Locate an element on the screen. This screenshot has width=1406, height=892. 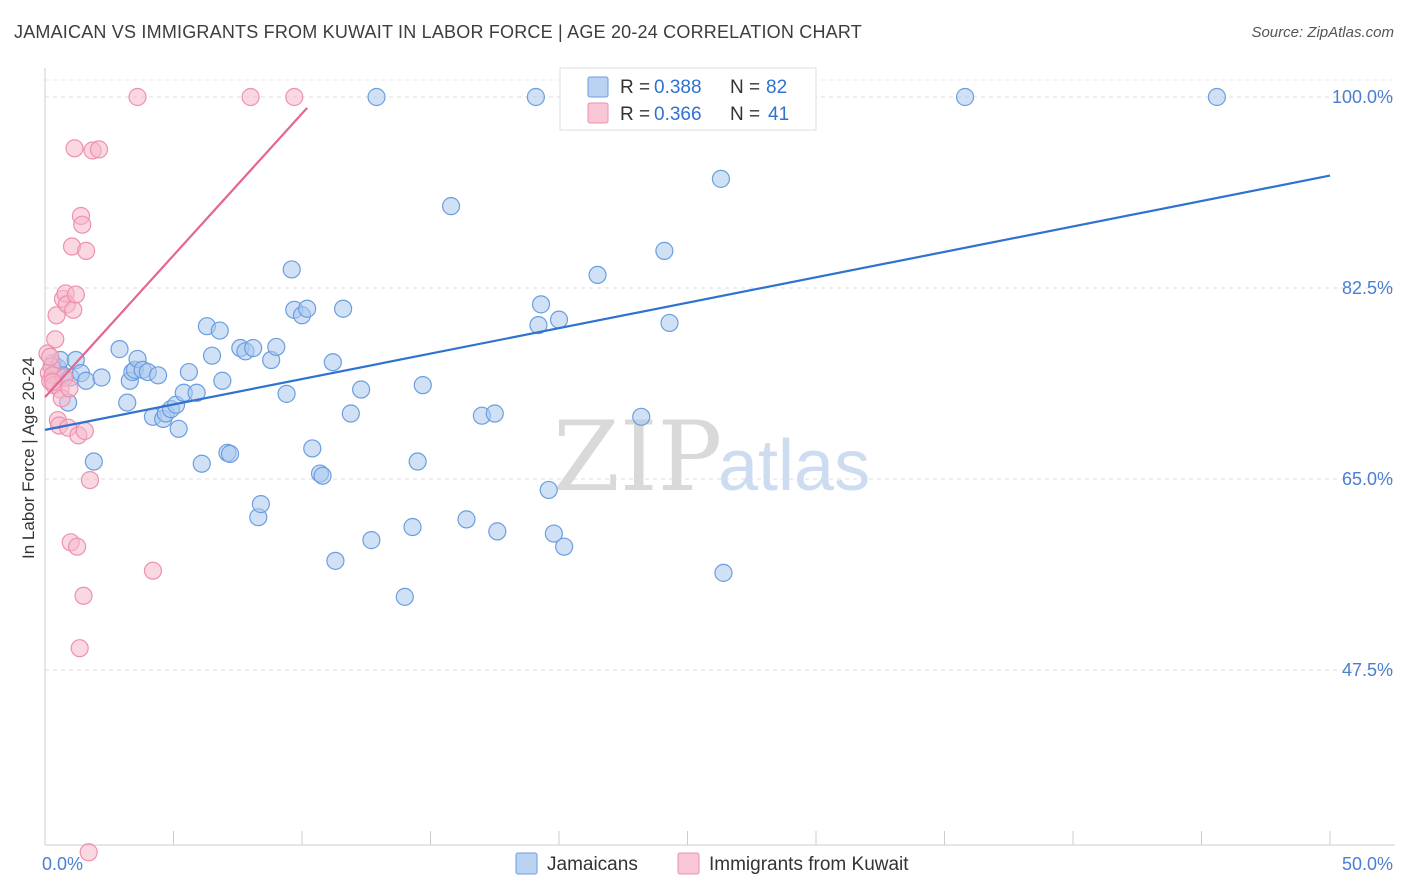
y-tick-label: 47.5% is located at coordinates (1367, 670).